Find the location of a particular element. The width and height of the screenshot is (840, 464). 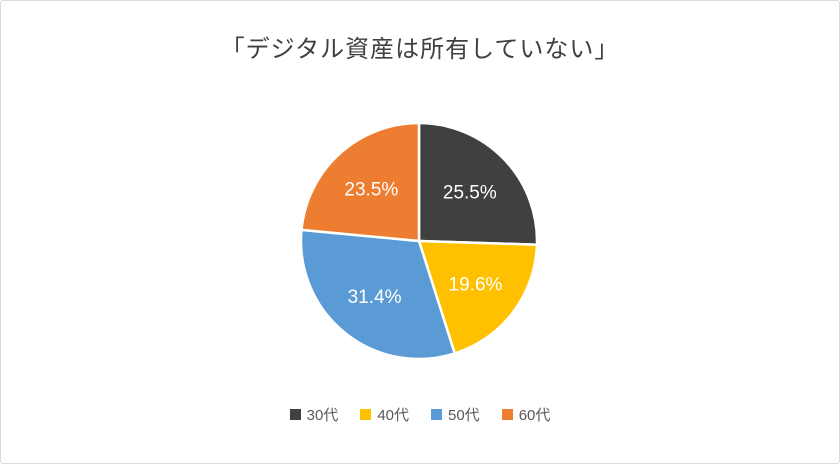

legend-label: 50代 is located at coordinates (464, 415).